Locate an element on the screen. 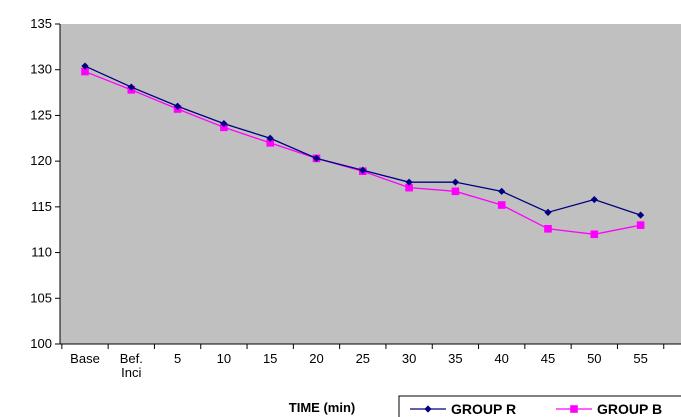 This screenshot has height=417, width=681. y-tick-label: 100 is located at coordinates (41, 343).